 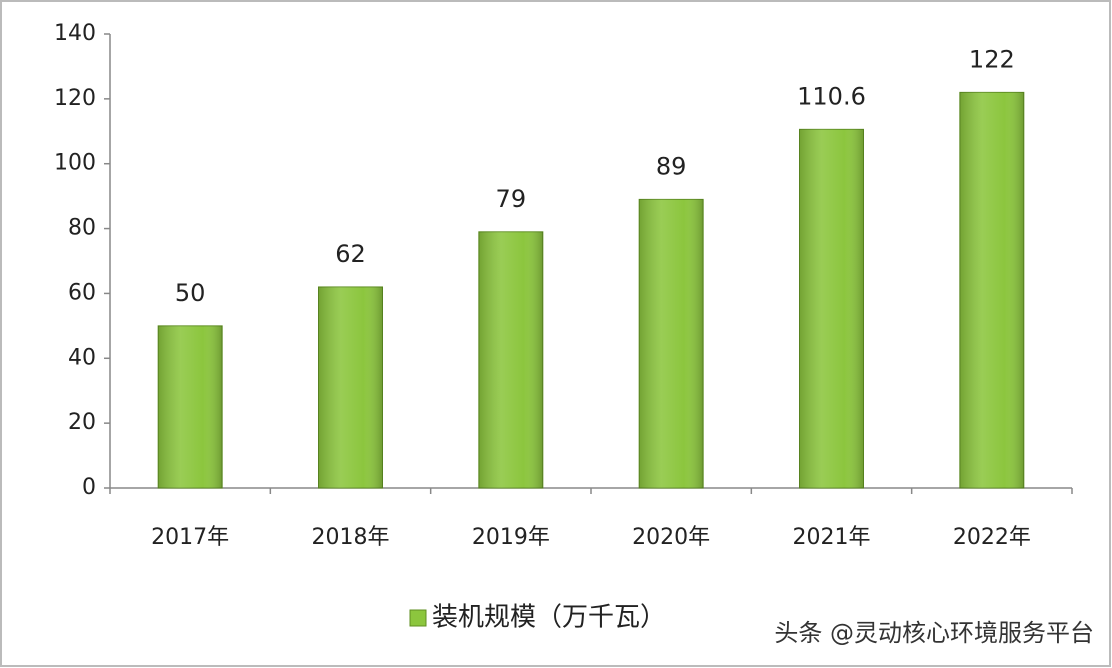 I want to click on value-label: 110.6, so click(x=831, y=96).